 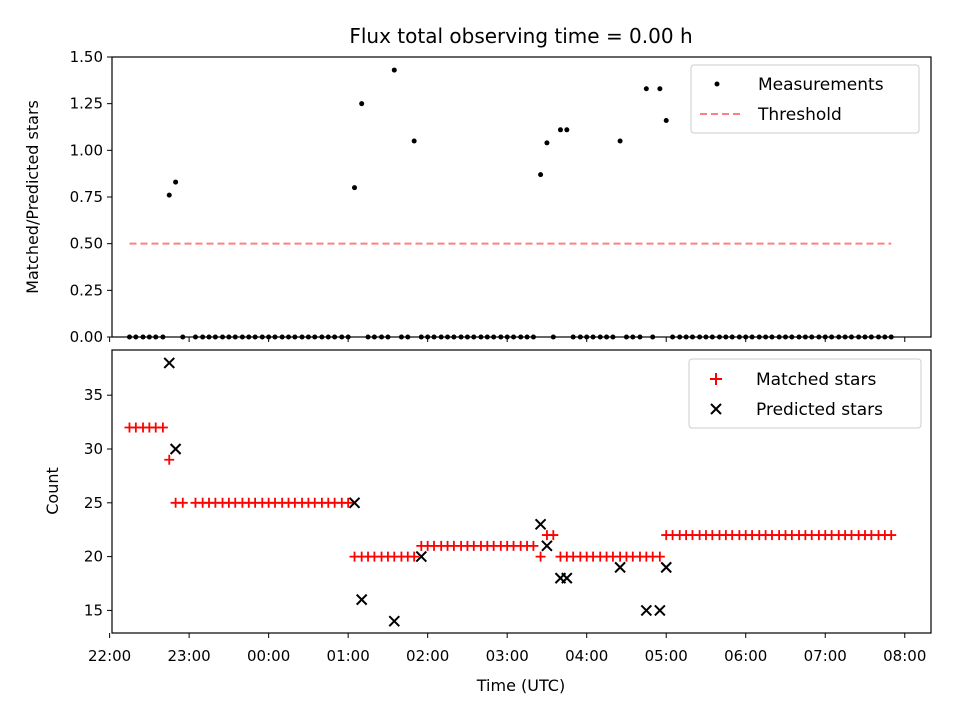 I want to click on legend-measurements-label: Measurements, so click(x=821, y=85).